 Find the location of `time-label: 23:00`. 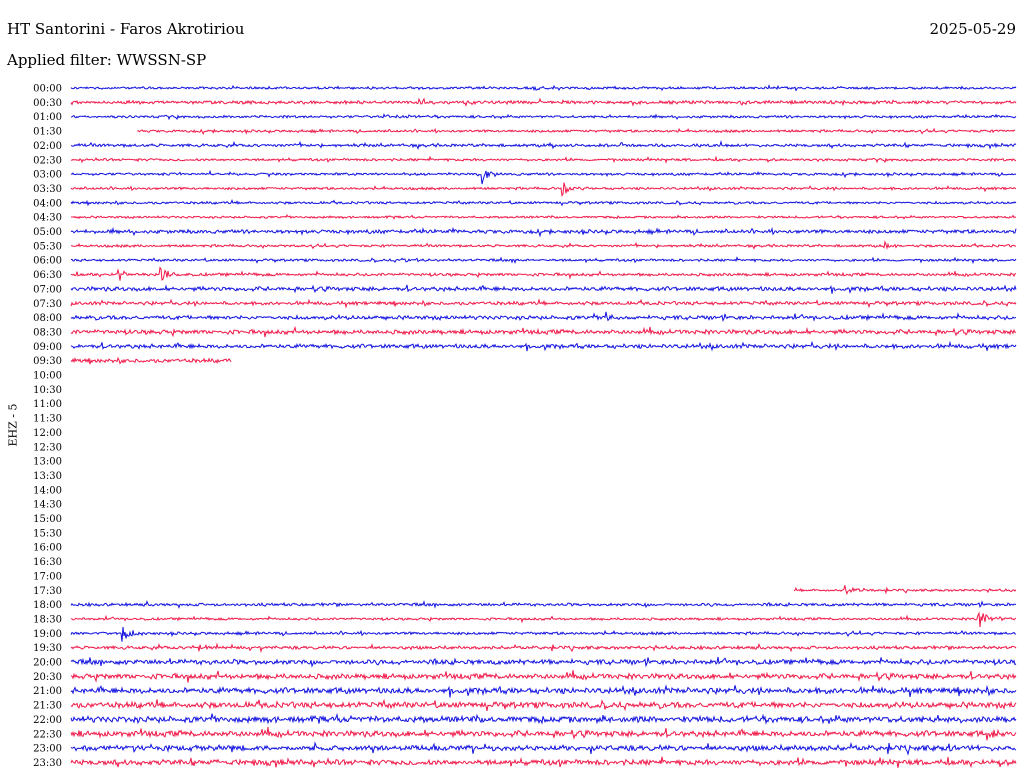

time-label: 23:00 is located at coordinates (47, 749).